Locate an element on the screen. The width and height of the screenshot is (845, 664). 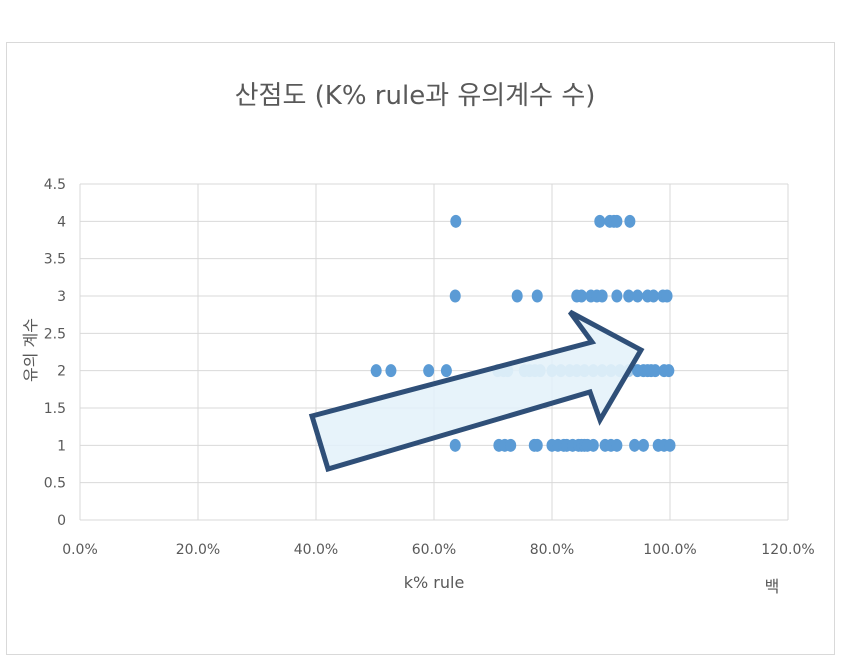
x-tick-label: 0.0% is located at coordinates (80, 550).